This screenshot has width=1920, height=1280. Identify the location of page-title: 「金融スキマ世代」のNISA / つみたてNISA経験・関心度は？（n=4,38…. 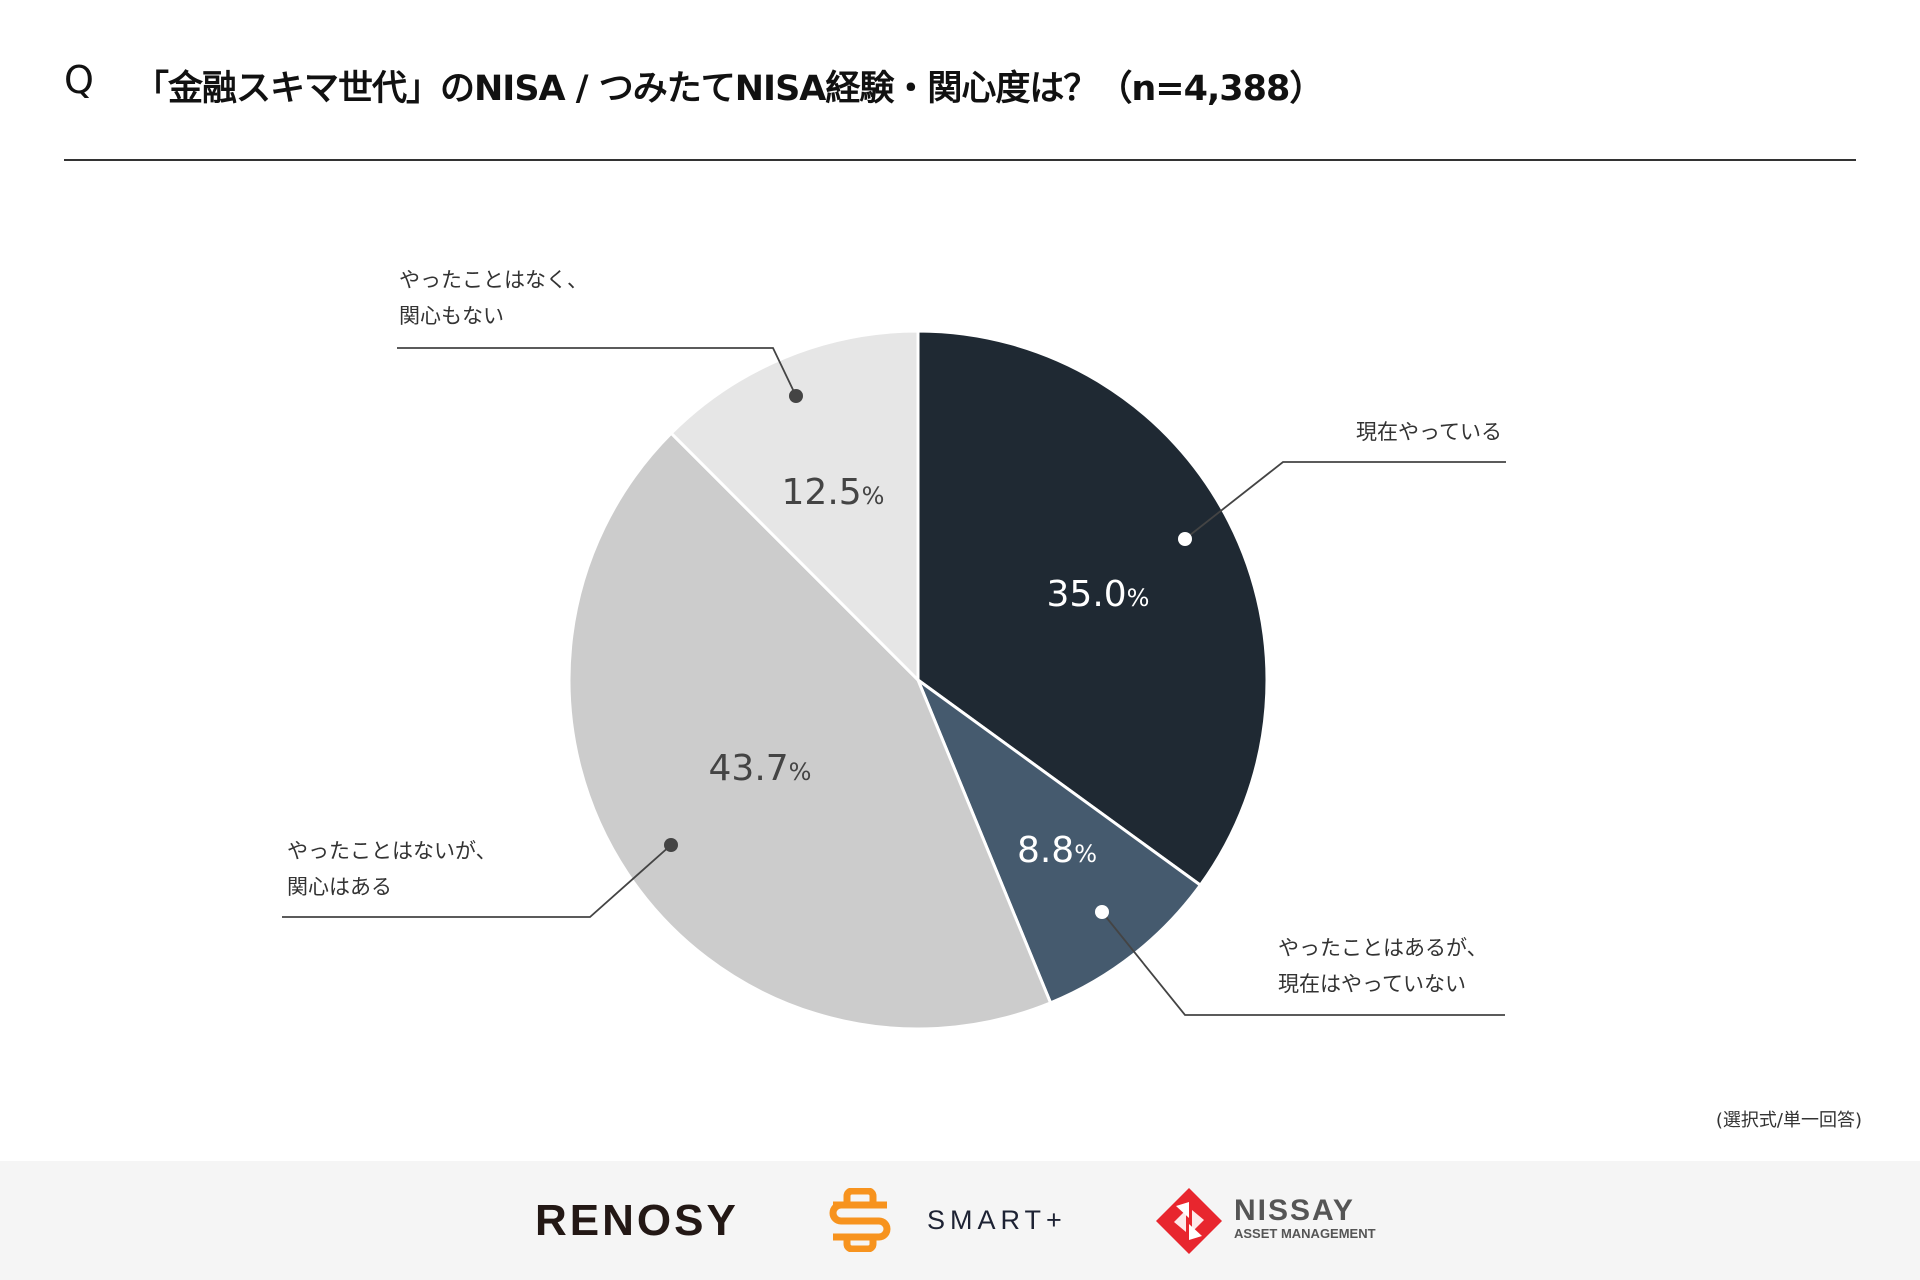
(729, 89).